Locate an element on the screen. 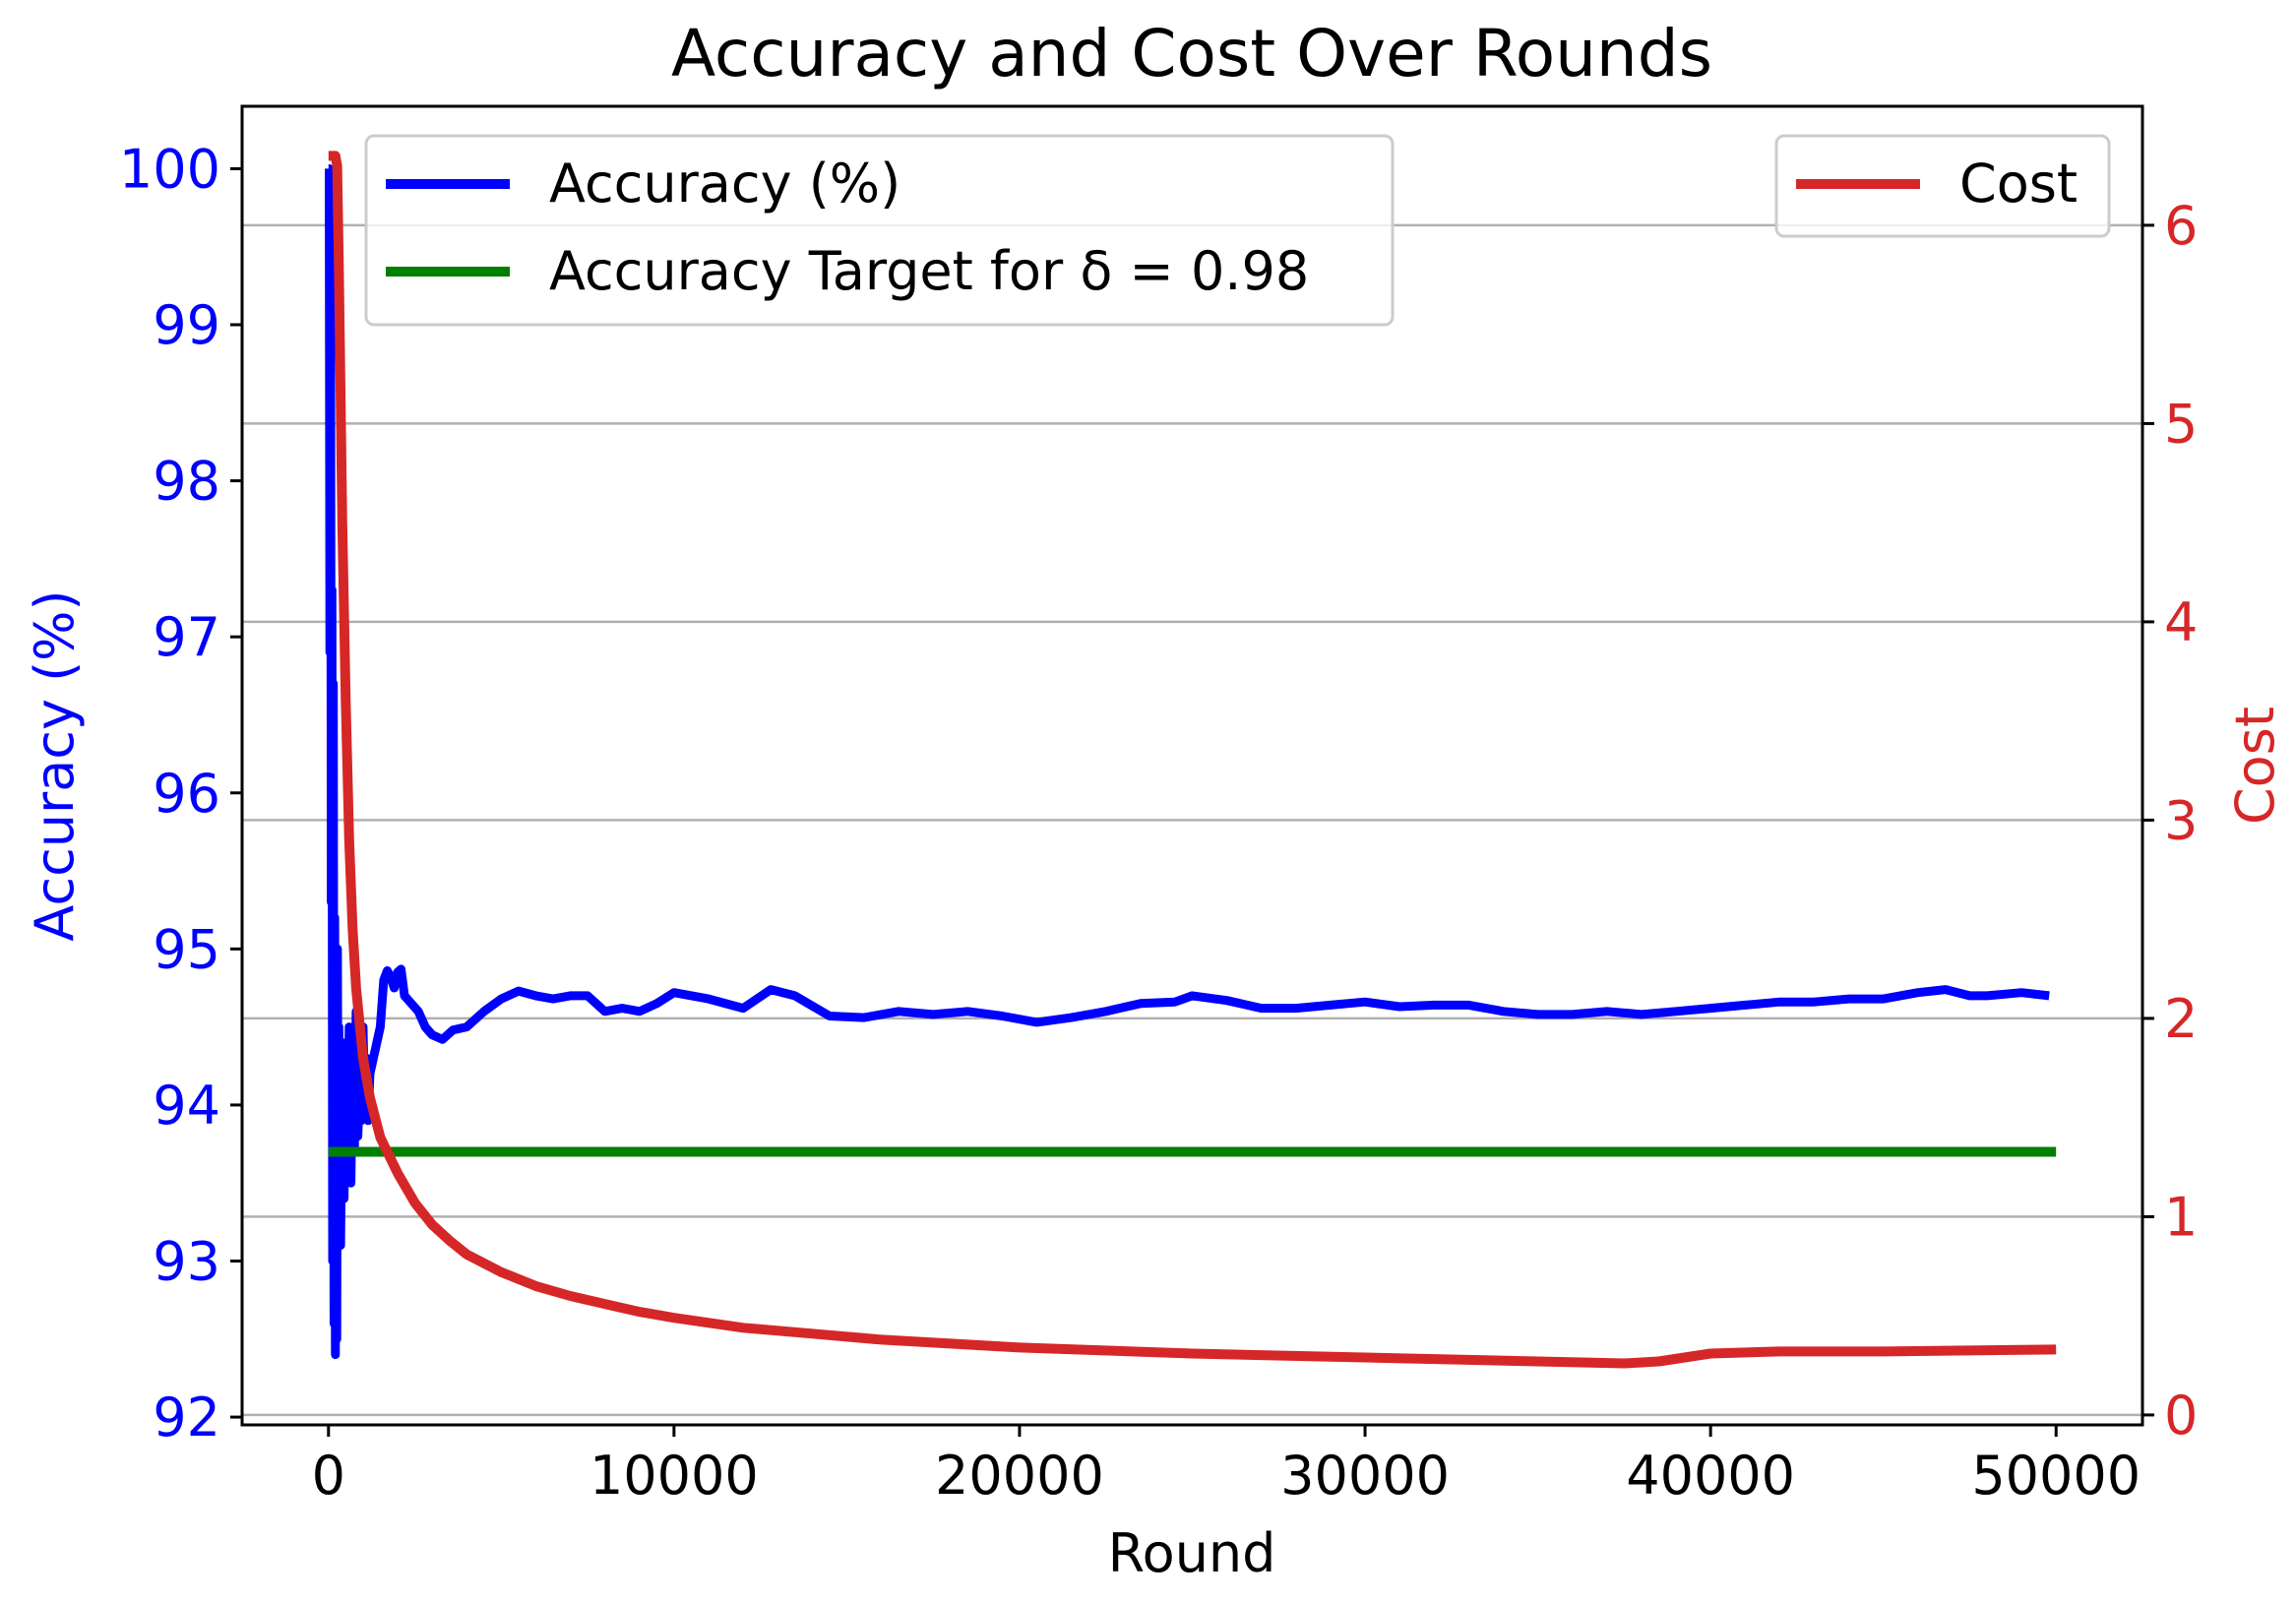  right-y-tick-label-4: 4 is located at coordinates (2181, 622).